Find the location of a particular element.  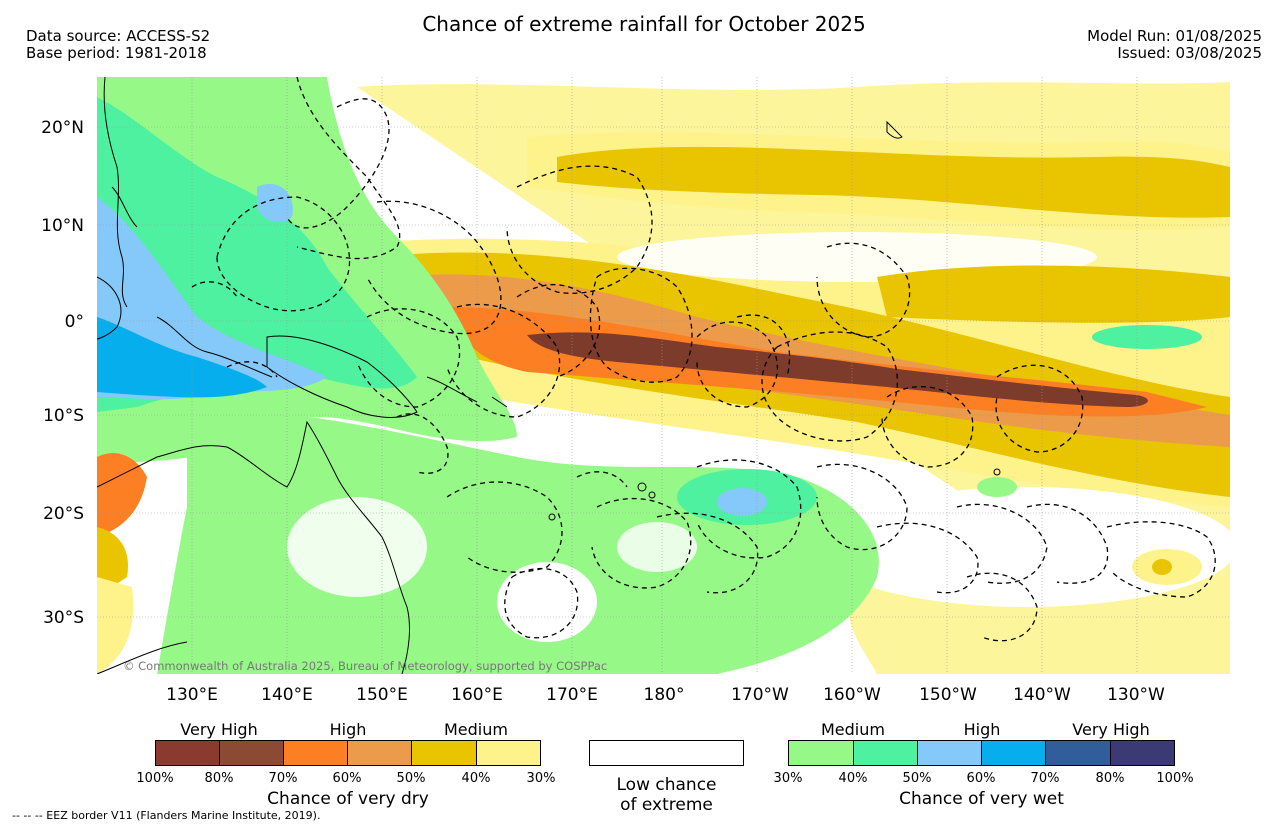

low-chance-line1: Low chance is located at coordinates (666, 785).